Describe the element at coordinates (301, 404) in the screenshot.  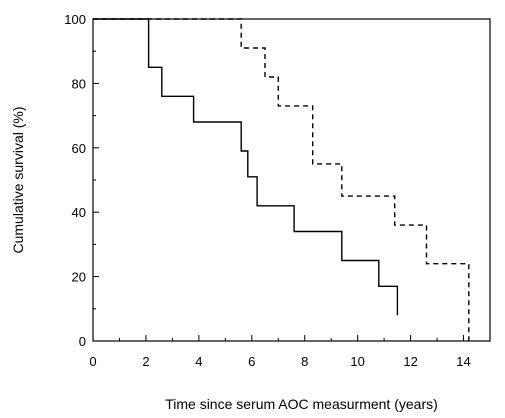
I see `x-axis-title: Time since serum AOC measurment (years)` at that location.